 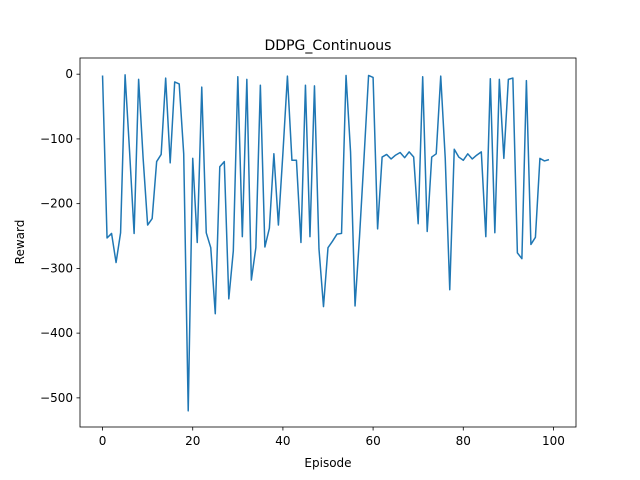 I want to click on x-tick-label: 0, so click(x=103, y=441).